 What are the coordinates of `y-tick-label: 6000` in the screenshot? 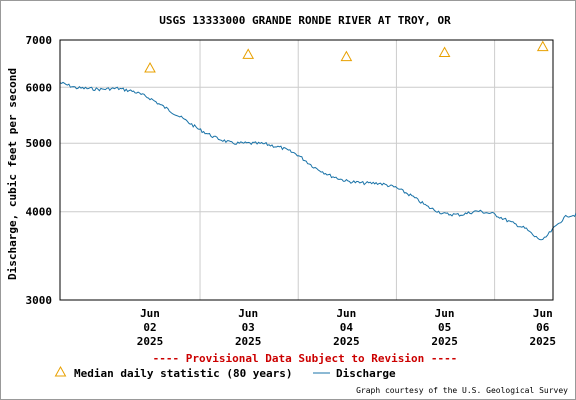 It's located at (39, 87).